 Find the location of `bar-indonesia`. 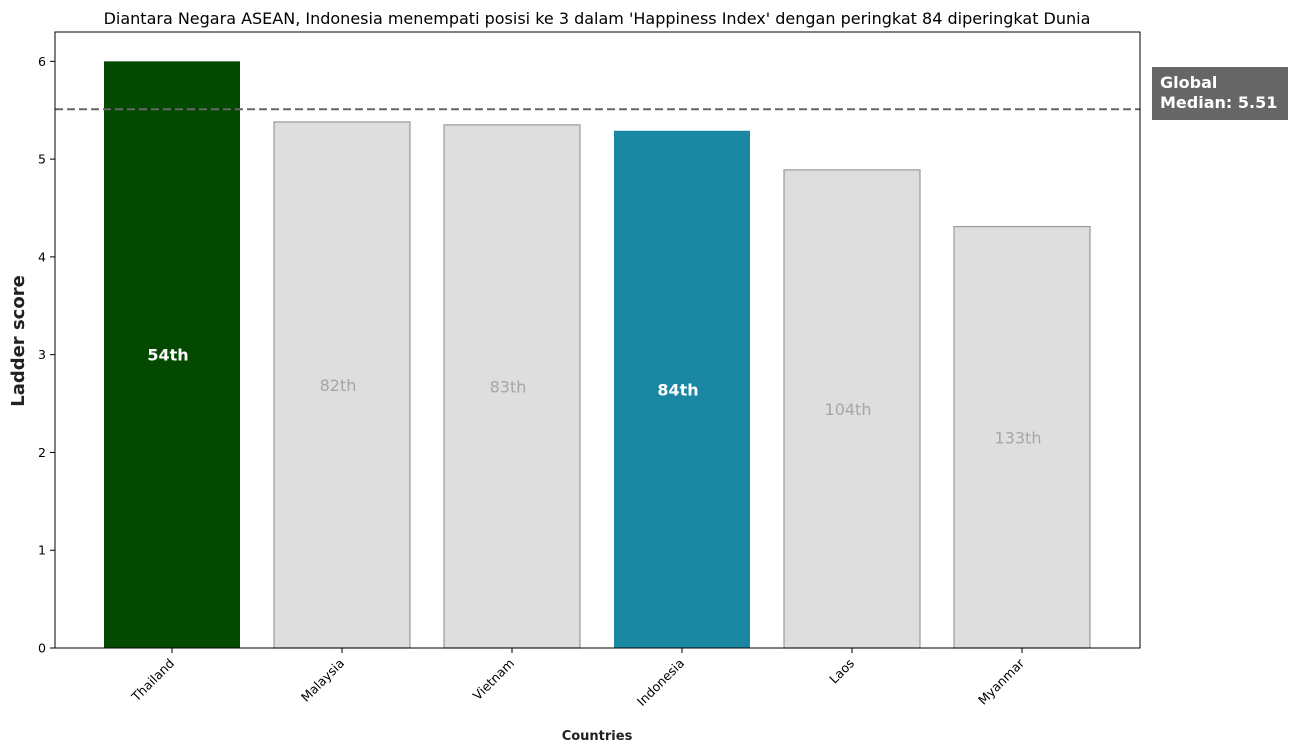

bar-indonesia is located at coordinates (682, 389).